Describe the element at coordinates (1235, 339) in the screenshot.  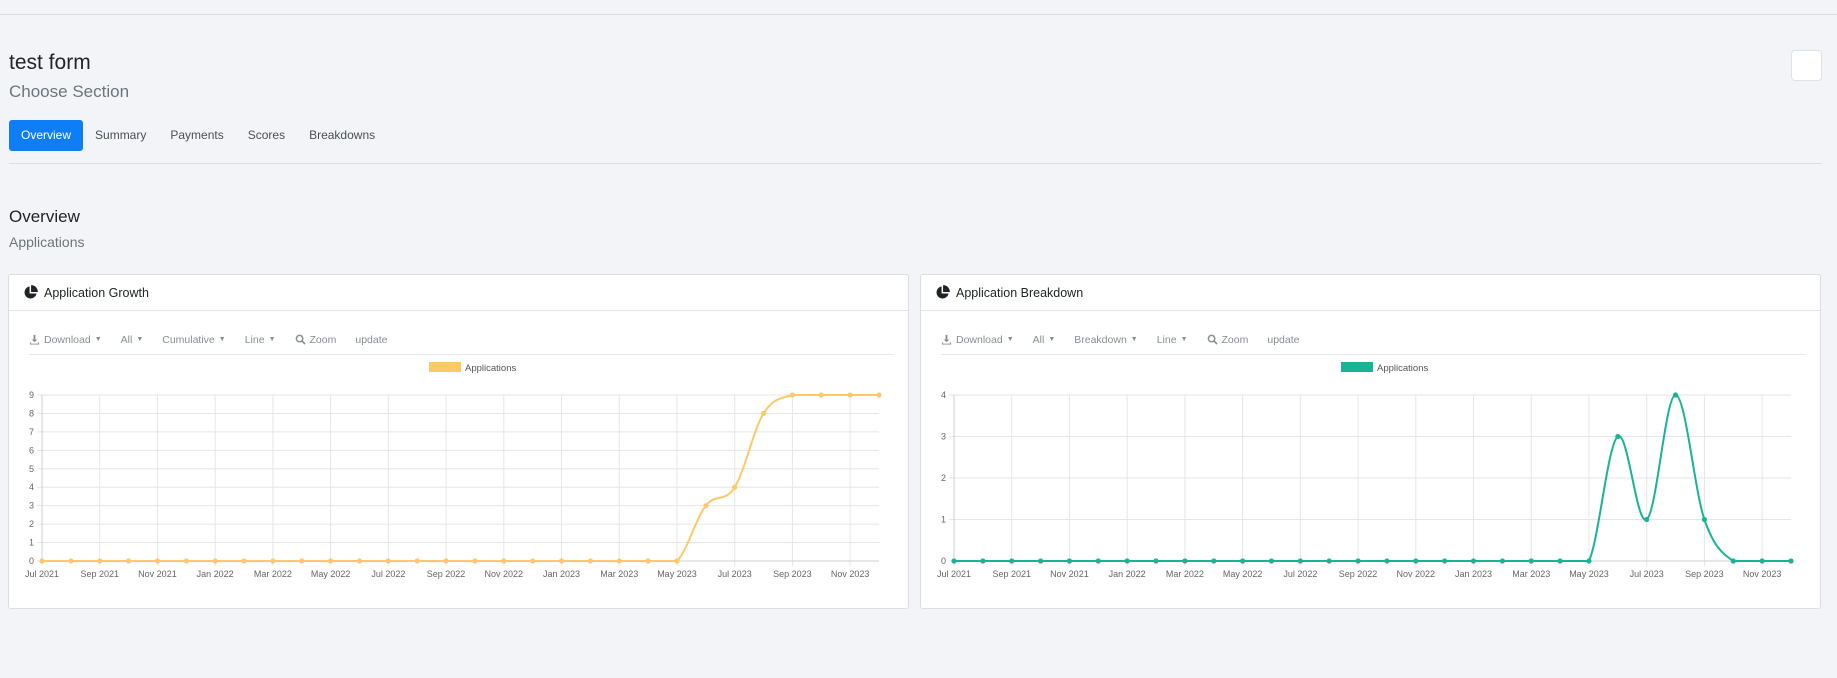
I see `zoom-label: Zoom` at that location.